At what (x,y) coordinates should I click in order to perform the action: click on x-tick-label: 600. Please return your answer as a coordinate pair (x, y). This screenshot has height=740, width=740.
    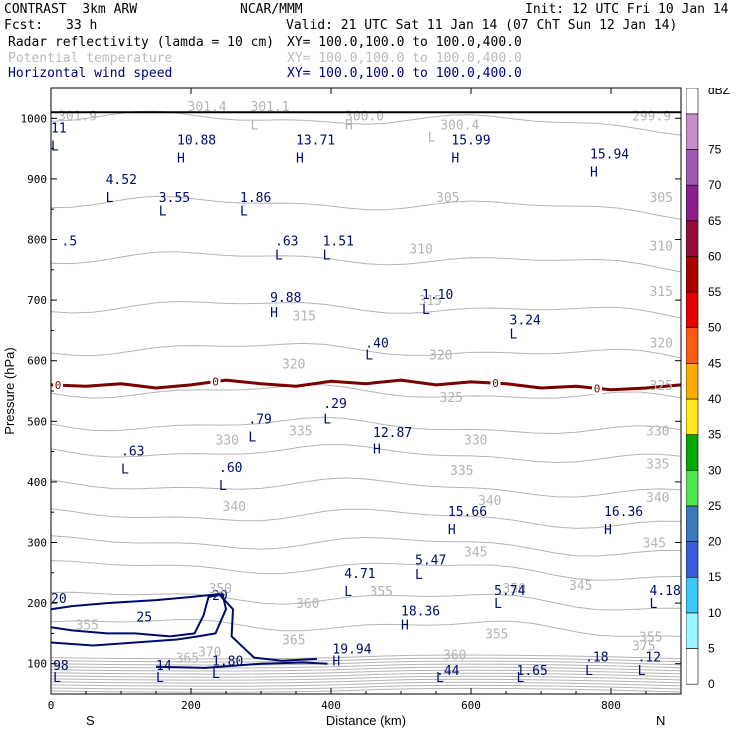
    Looking at the image, I should click on (471, 705).